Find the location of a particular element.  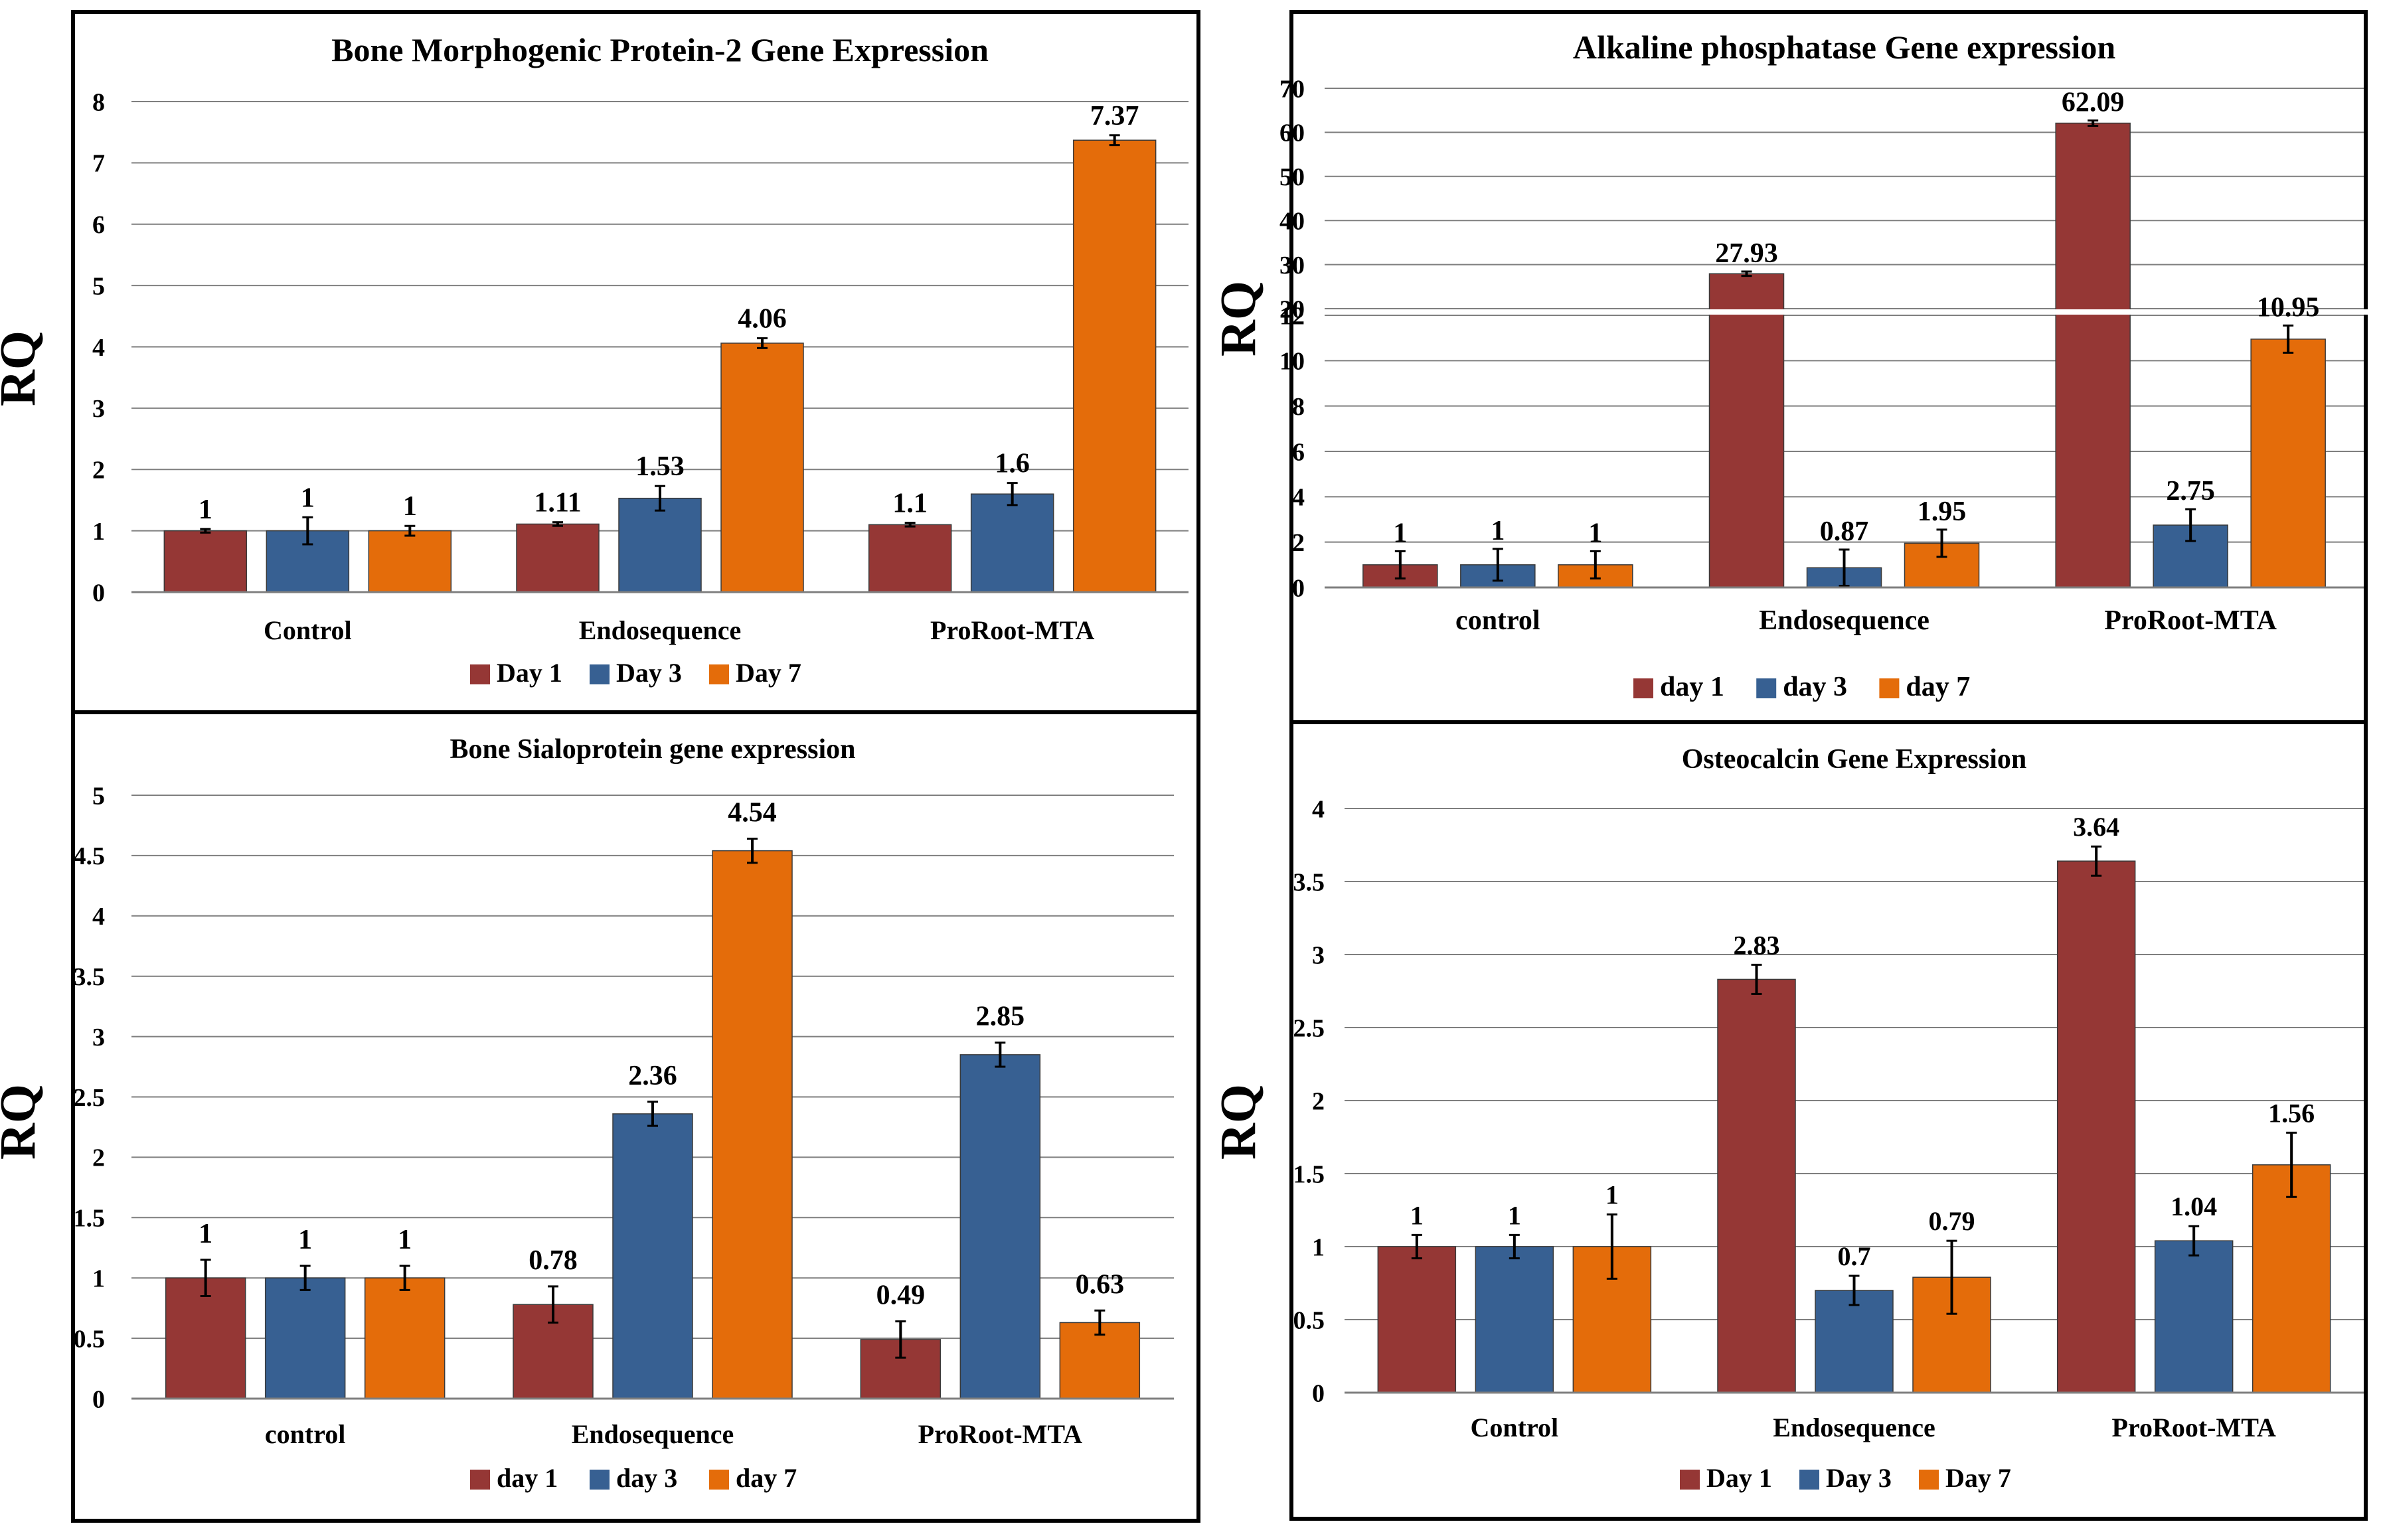

data-label: 2.85 is located at coordinates (1000, 1017).